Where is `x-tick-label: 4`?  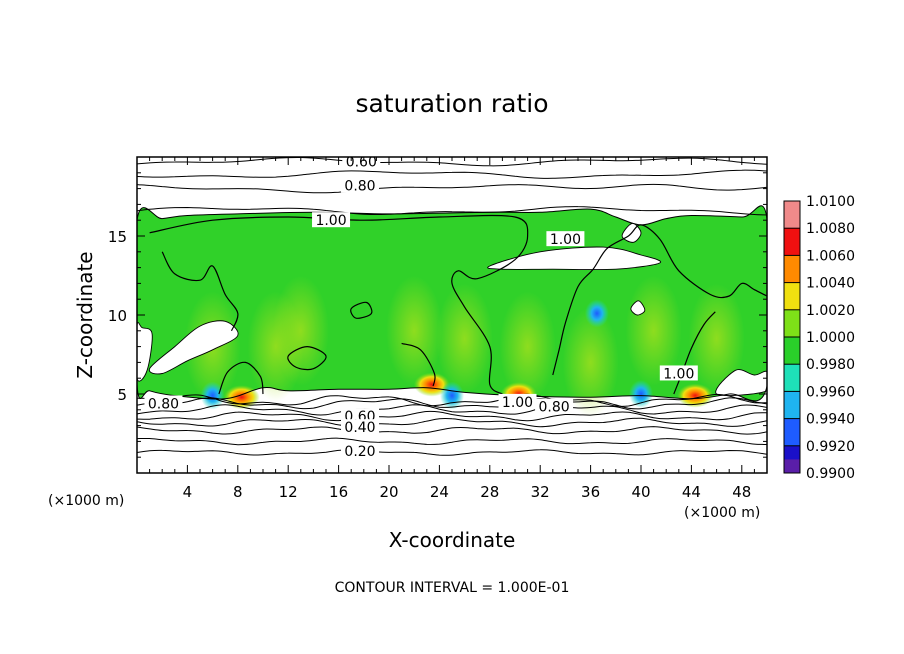
x-tick-label: 4 is located at coordinates (188, 492).